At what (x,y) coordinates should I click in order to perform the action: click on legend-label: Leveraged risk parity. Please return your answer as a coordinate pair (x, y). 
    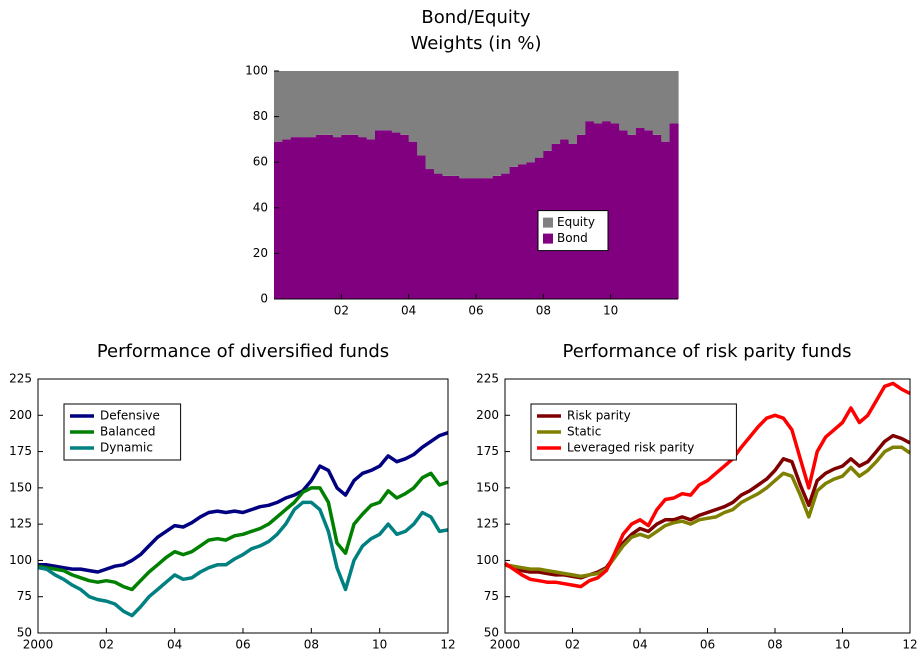
    Looking at the image, I should click on (630, 448).